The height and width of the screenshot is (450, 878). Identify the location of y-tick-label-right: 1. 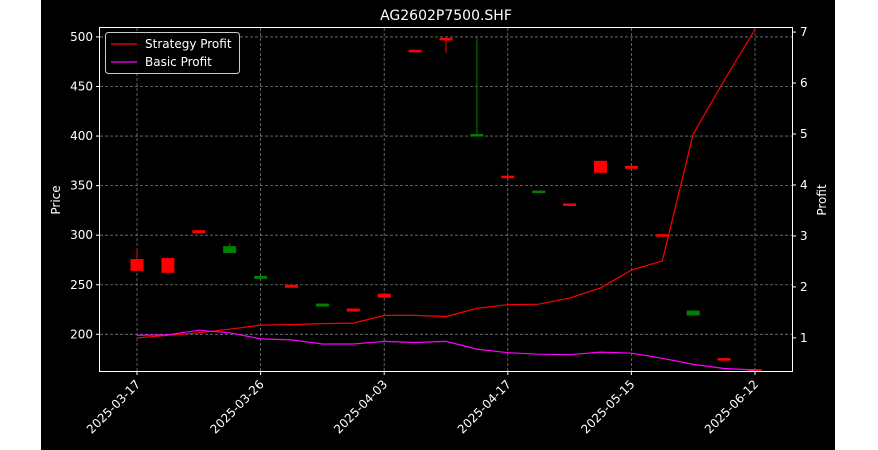
(804, 338).